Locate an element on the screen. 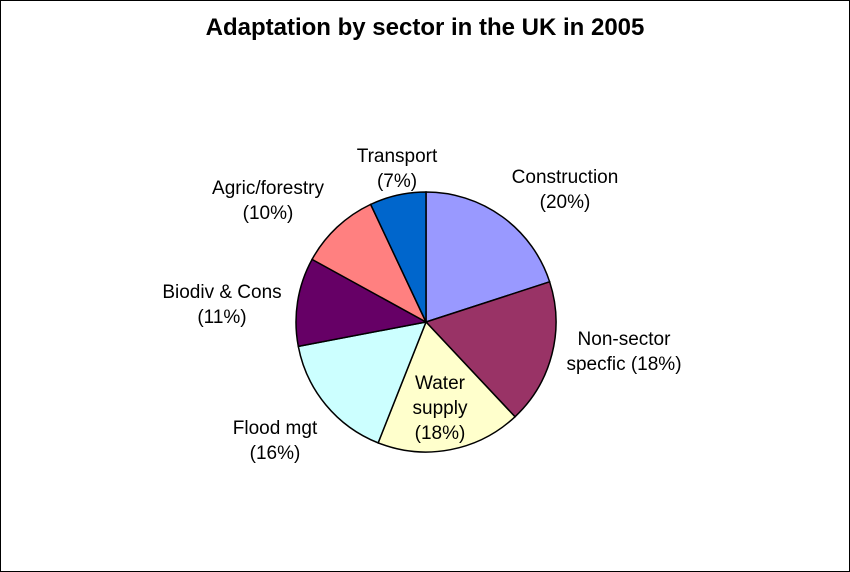 The image size is (850, 572). slice-label-line: (20%) is located at coordinates (565, 202).